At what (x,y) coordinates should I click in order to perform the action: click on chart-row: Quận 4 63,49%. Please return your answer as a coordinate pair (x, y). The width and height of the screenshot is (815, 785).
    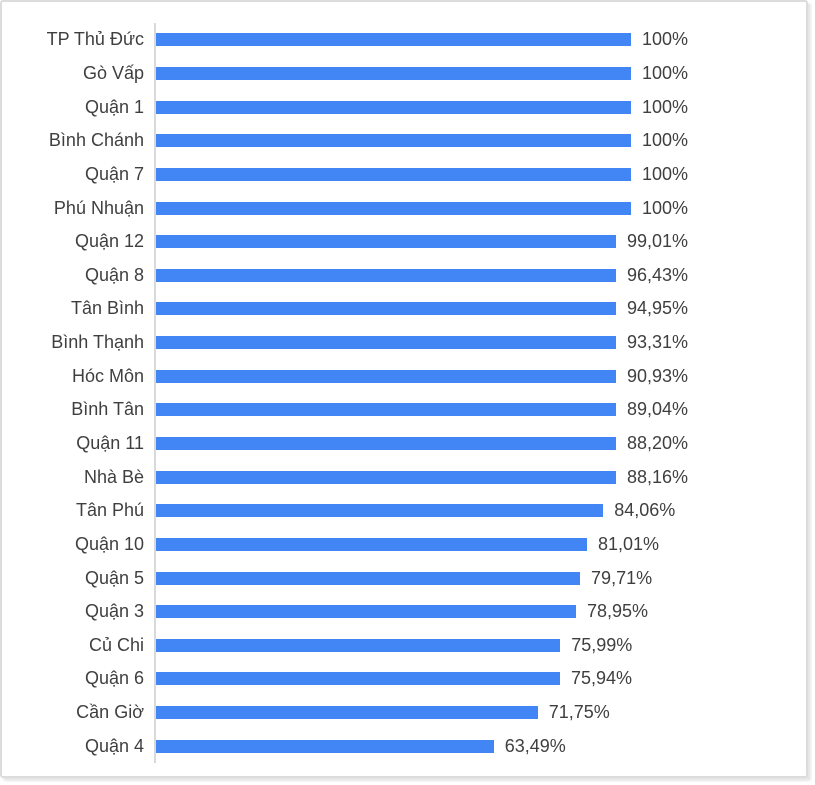
    Looking at the image, I should click on (404, 746).